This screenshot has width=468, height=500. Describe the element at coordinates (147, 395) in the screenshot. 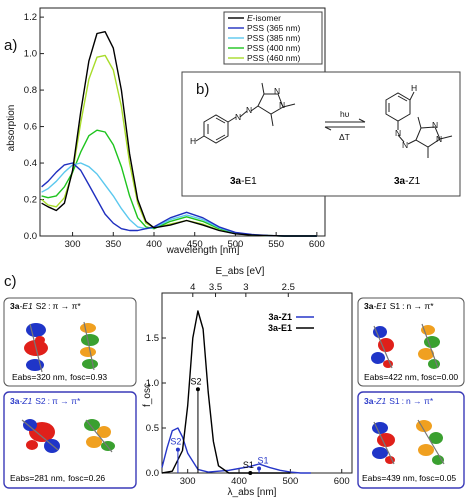

I see `fosc-axis-label: f_osc` at that location.